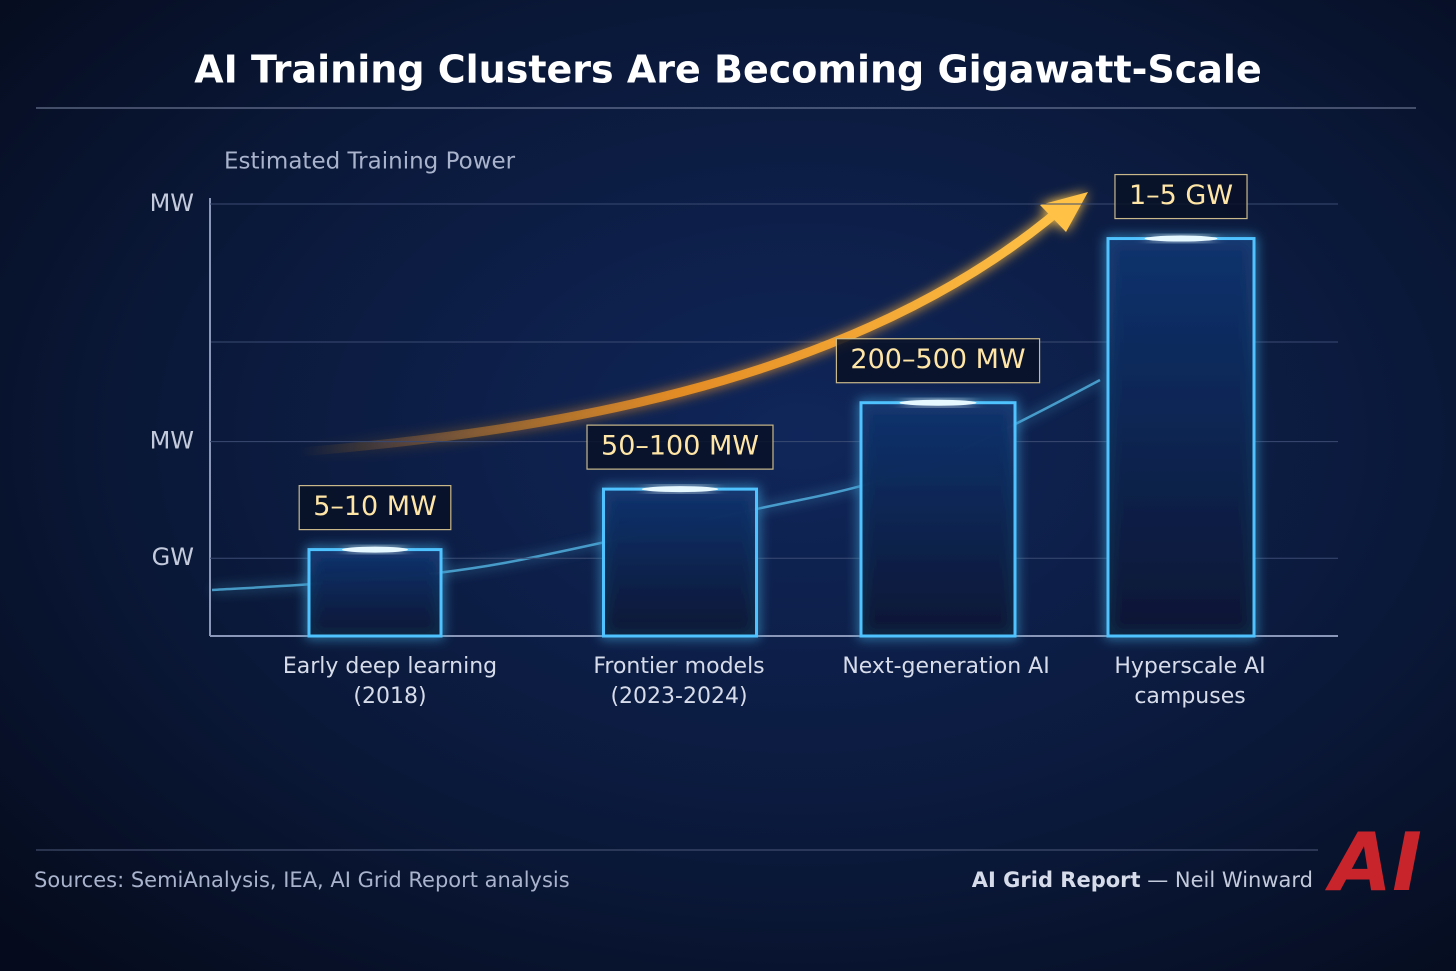 Image resolution: width=1456 pixels, height=971 pixels. Describe the element at coordinates (1064, 212) in the screenshot. I see `trend-arrowhead` at that location.